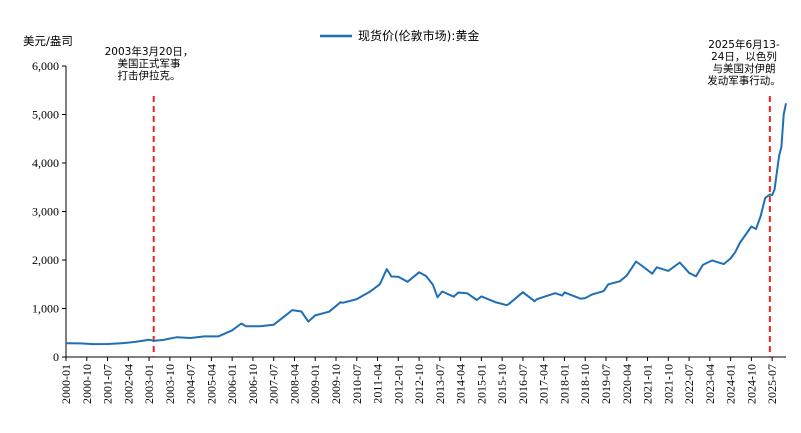 The image size is (801, 433). I want to click on x-tick-label: 2016-07, so click(523, 384).